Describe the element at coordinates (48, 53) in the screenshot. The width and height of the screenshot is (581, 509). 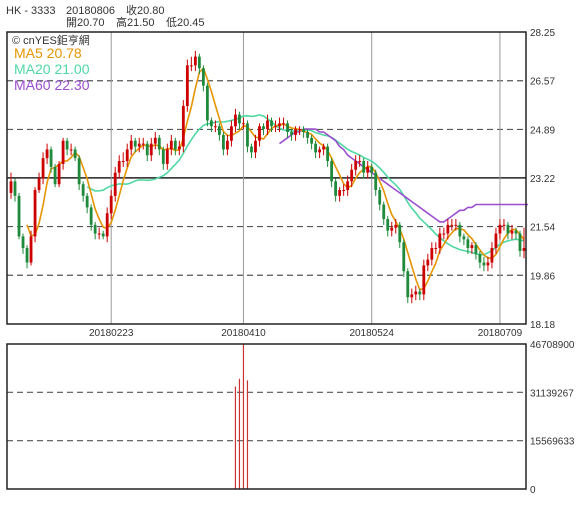
I see `legend-ma5: MA5 20.78` at that location.